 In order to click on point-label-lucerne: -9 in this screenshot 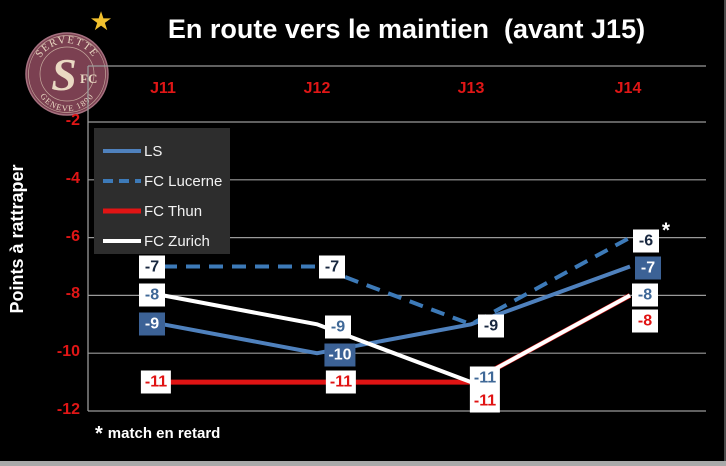, I will do `click(491, 326)`.